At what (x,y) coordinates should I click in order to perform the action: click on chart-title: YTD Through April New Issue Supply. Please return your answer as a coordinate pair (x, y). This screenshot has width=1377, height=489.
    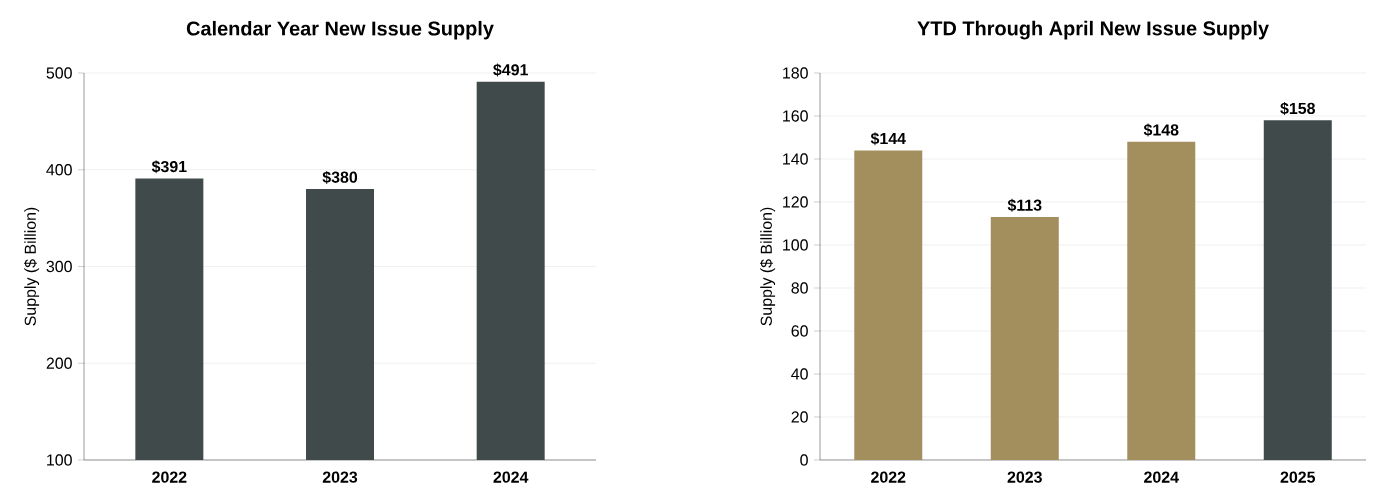
    Looking at the image, I should click on (1093, 30).